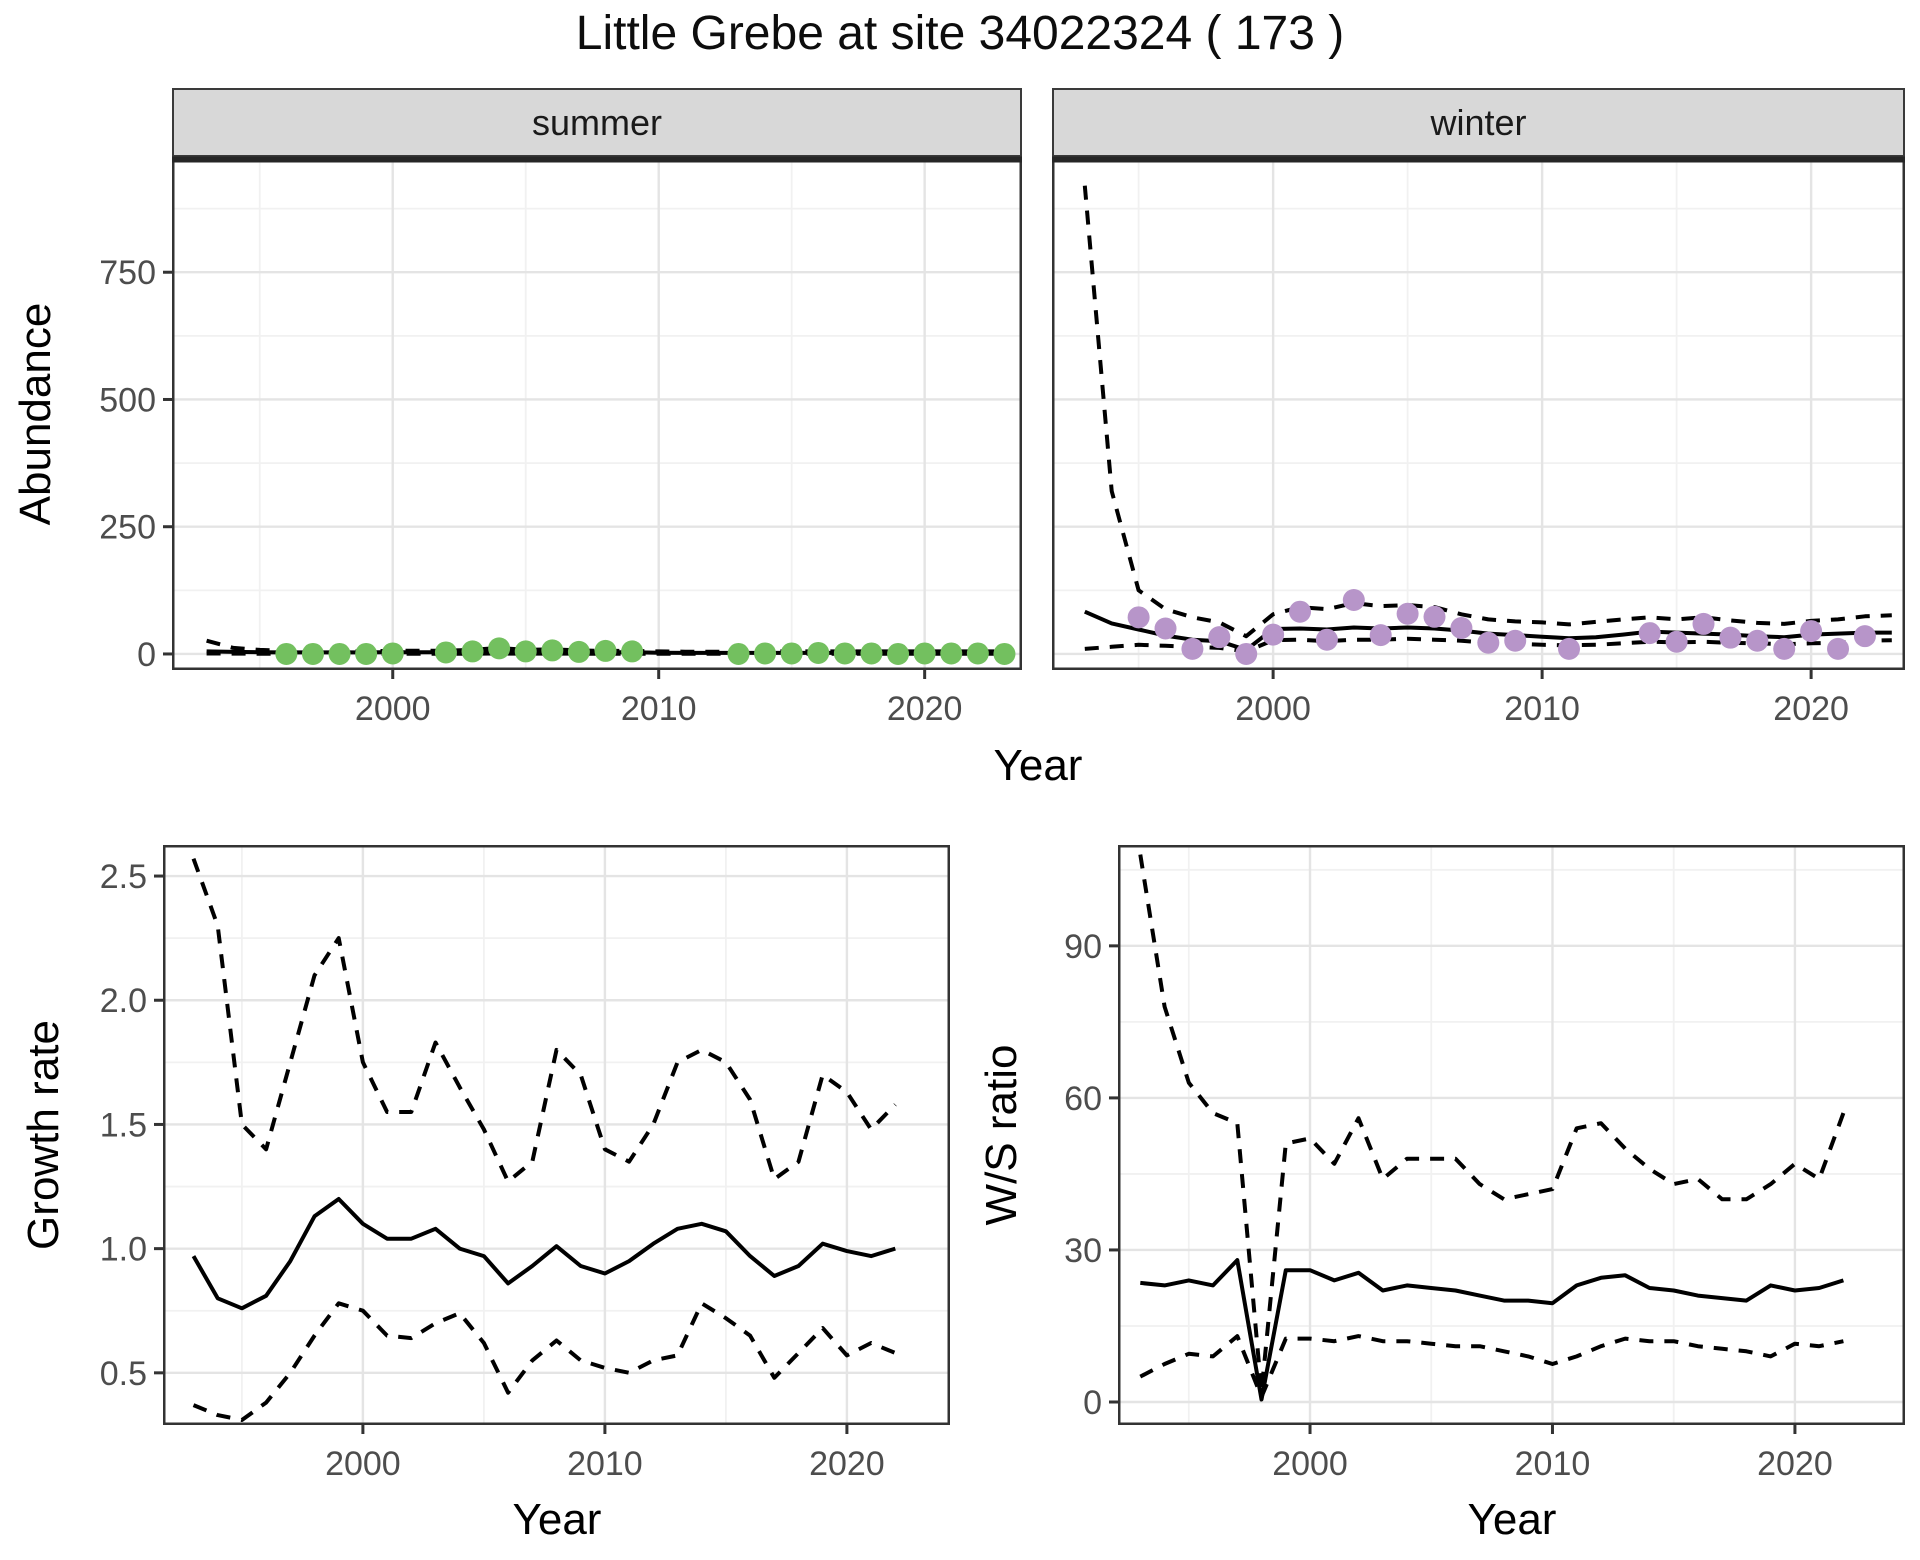 The width and height of the screenshot is (1920, 1560). Describe the element at coordinates (123, 1125) in the screenshot. I see `y-tick-label: 1.5` at that location.